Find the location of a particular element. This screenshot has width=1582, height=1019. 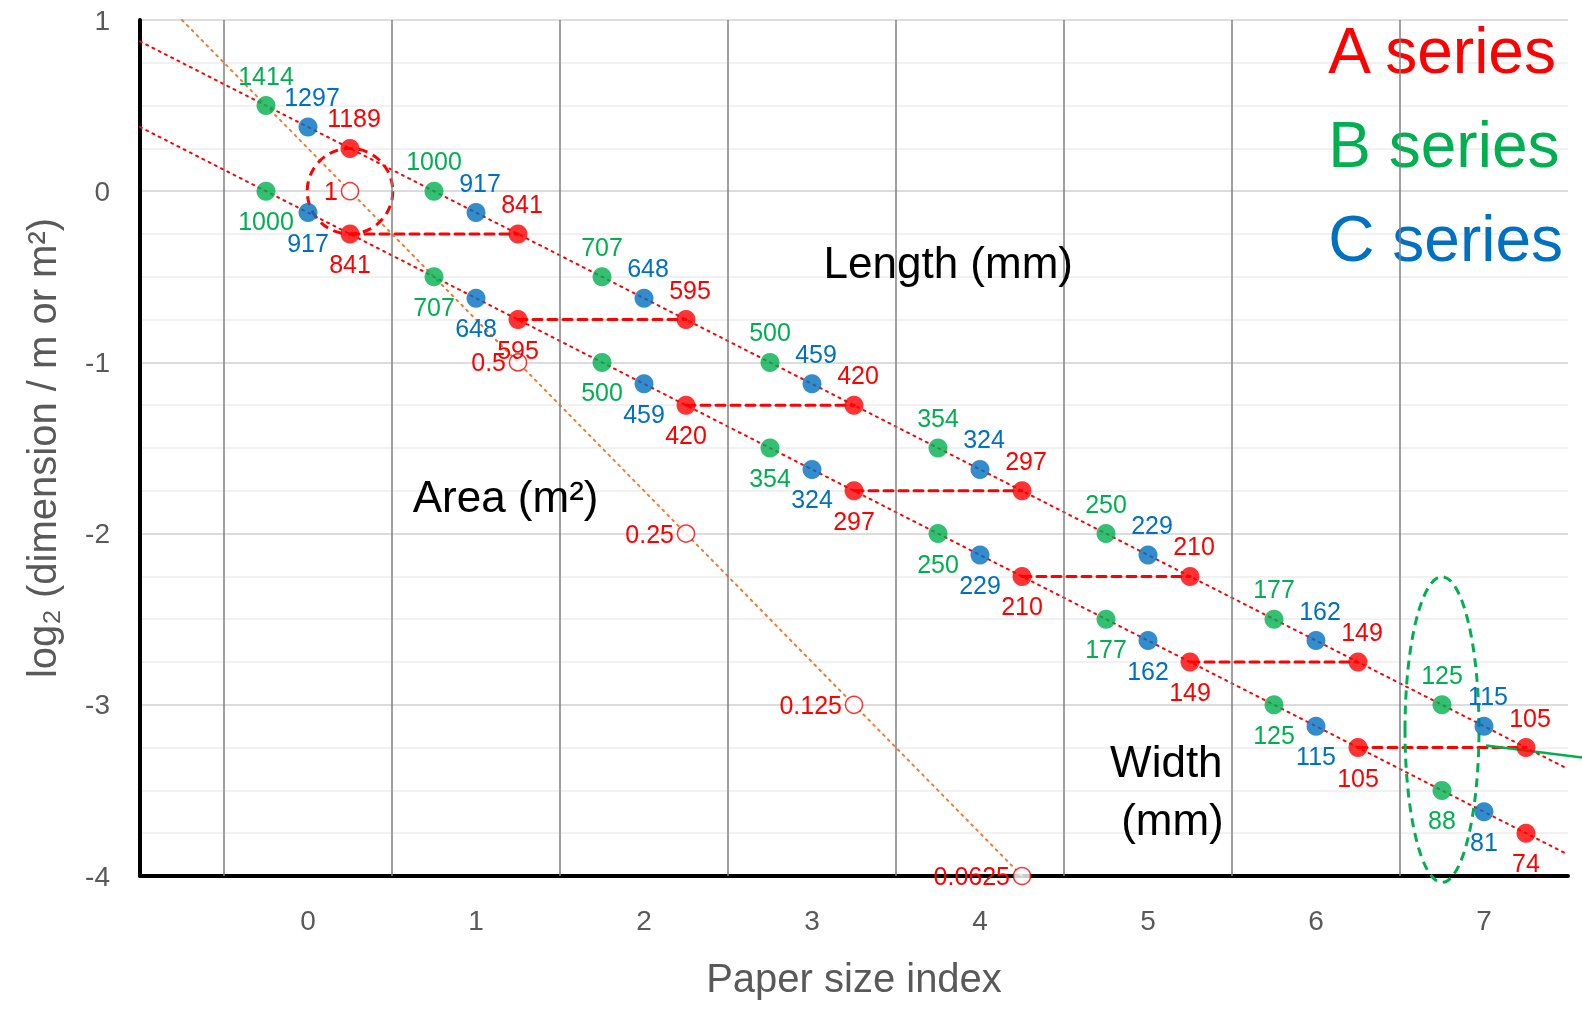

annotation: 595 is located at coordinates (690, 289).